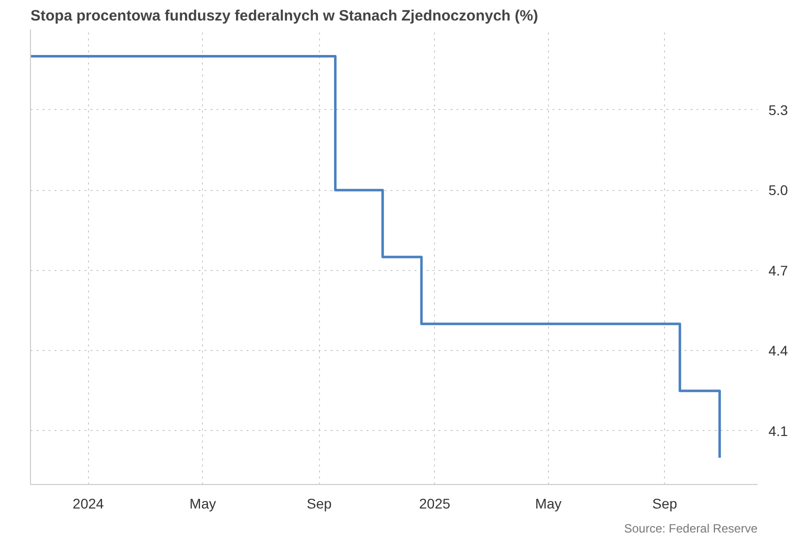 Image resolution: width=800 pixels, height=547 pixels. What do you see at coordinates (778, 110) in the screenshot?
I see `y-tick-label: 5.3` at bounding box center [778, 110].